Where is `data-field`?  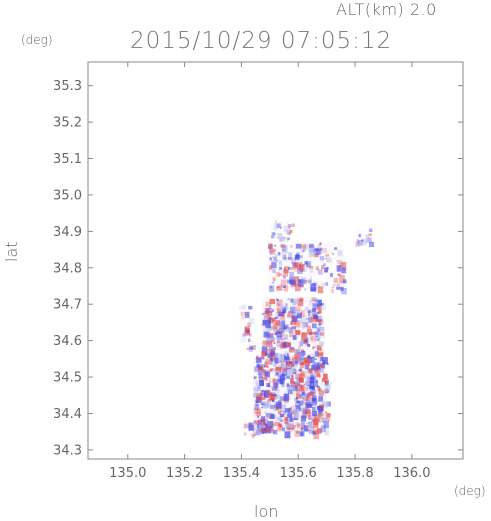 data-field is located at coordinates (306, 330).